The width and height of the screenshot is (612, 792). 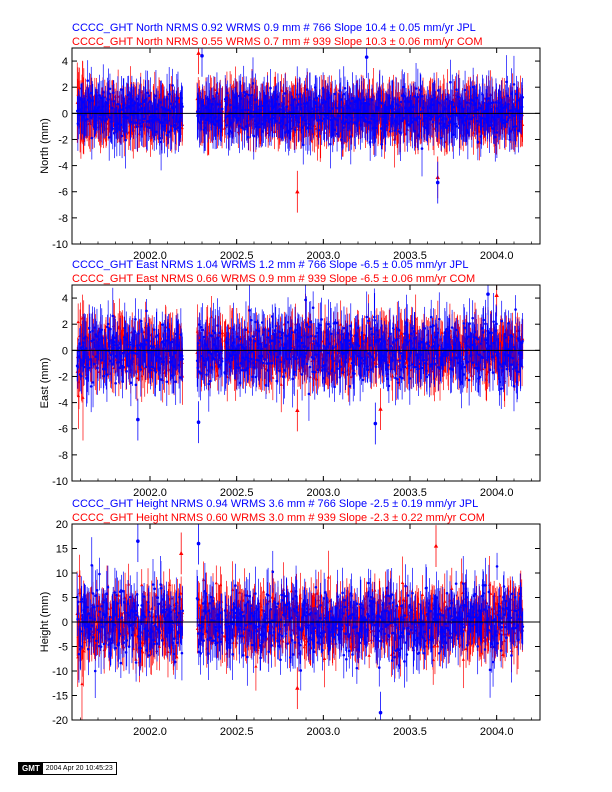 What do you see at coordinates (237, 256) in the screenshot?
I see `x-tick-label: 2002.5` at bounding box center [237, 256].